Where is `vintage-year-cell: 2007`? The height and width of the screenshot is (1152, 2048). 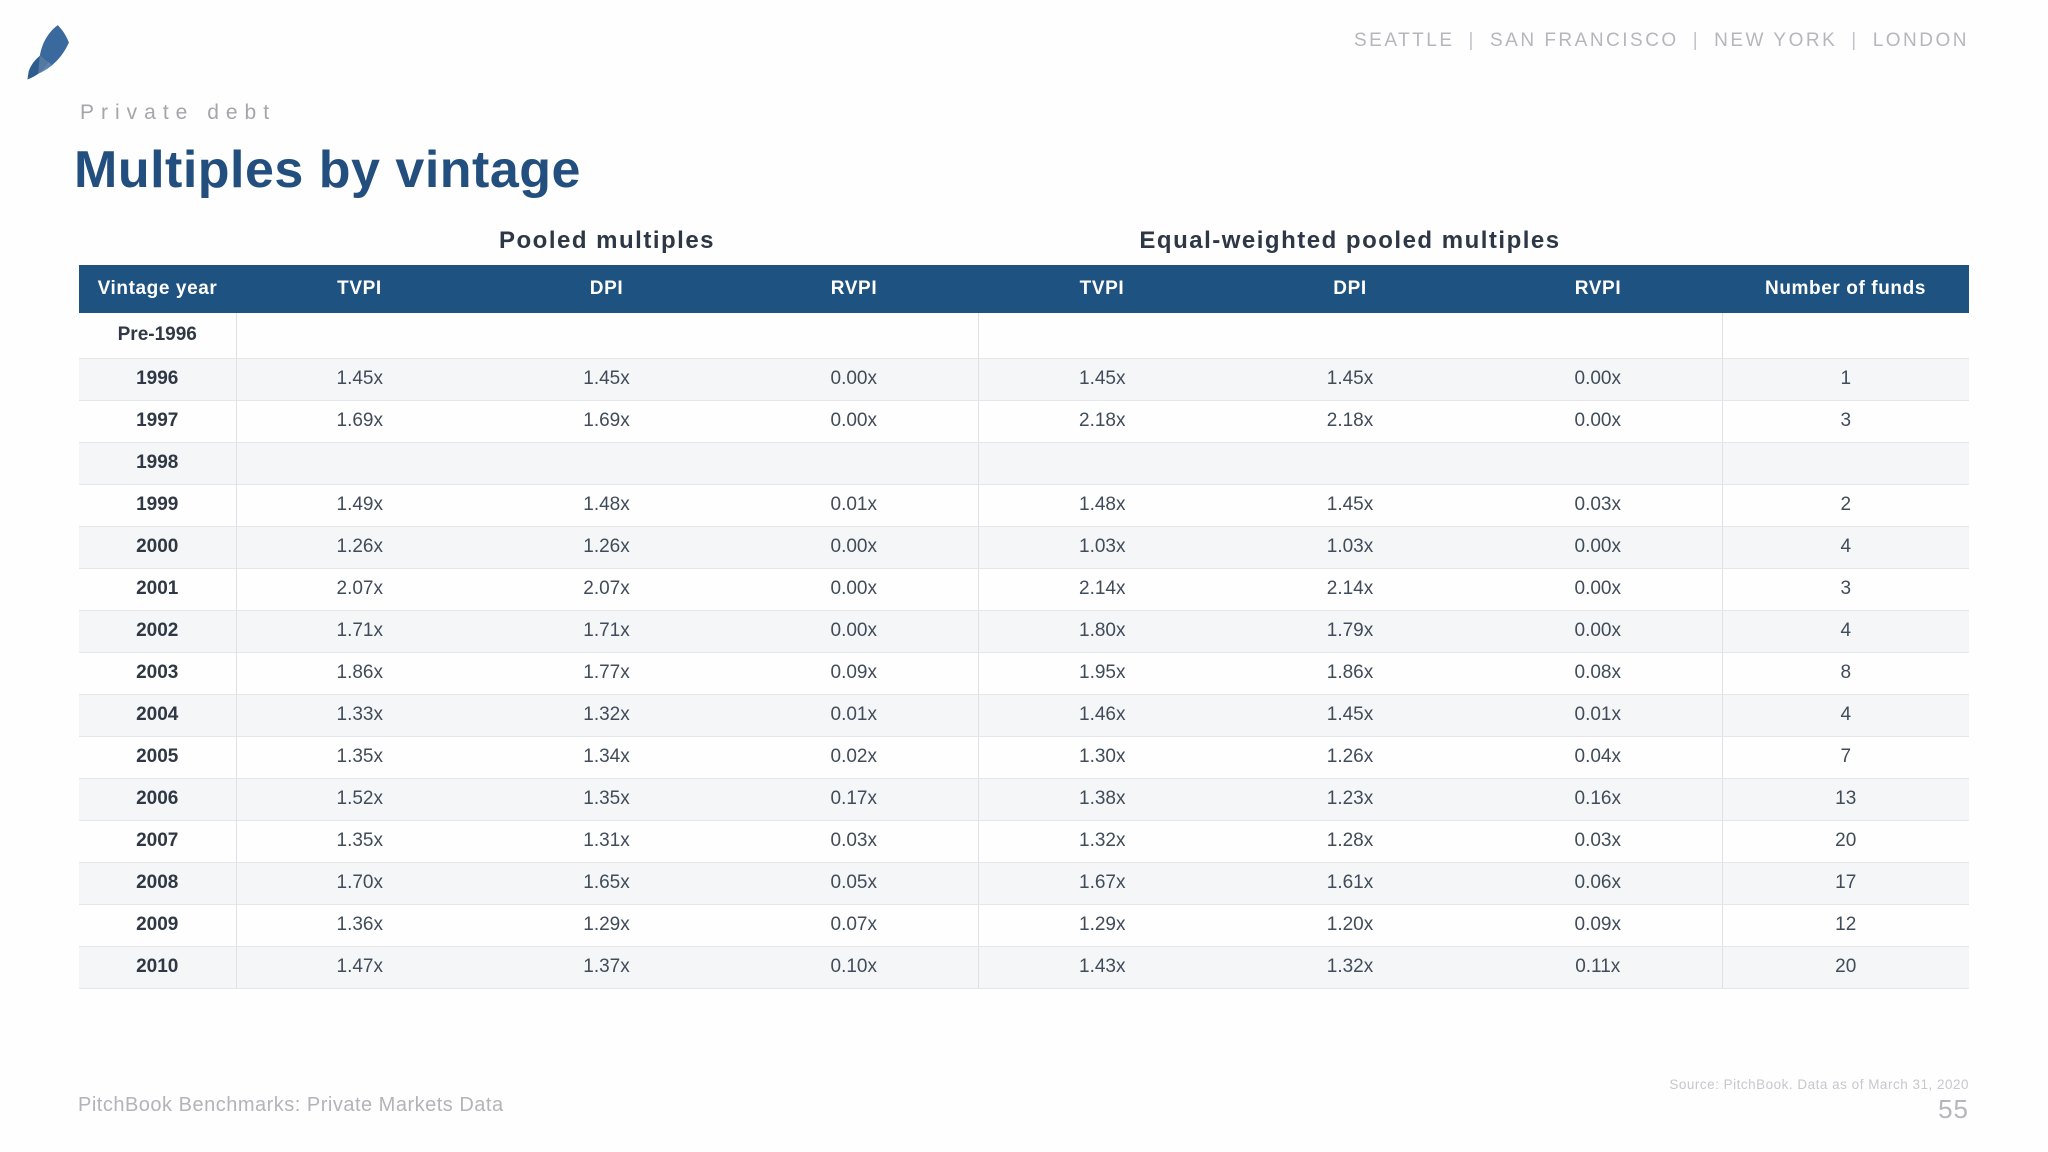 vintage-year-cell: 2007 is located at coordinates (157, 840).